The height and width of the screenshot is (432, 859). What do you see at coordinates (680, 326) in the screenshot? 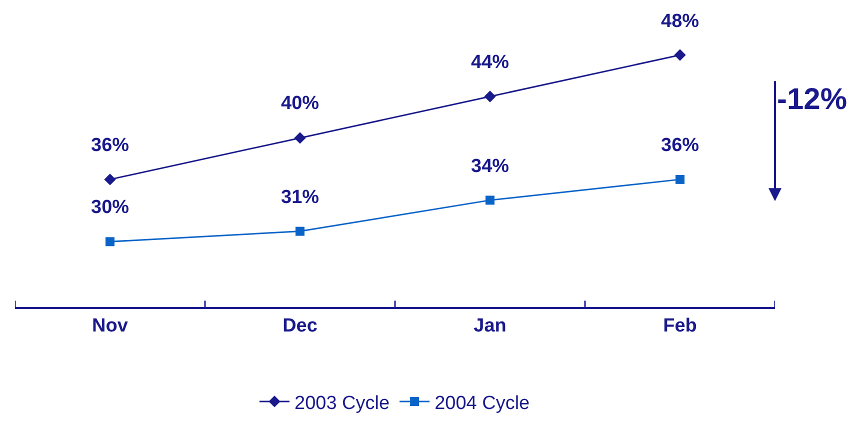
I see `x-tick-label: Feb` at bounding box center [680, 326].